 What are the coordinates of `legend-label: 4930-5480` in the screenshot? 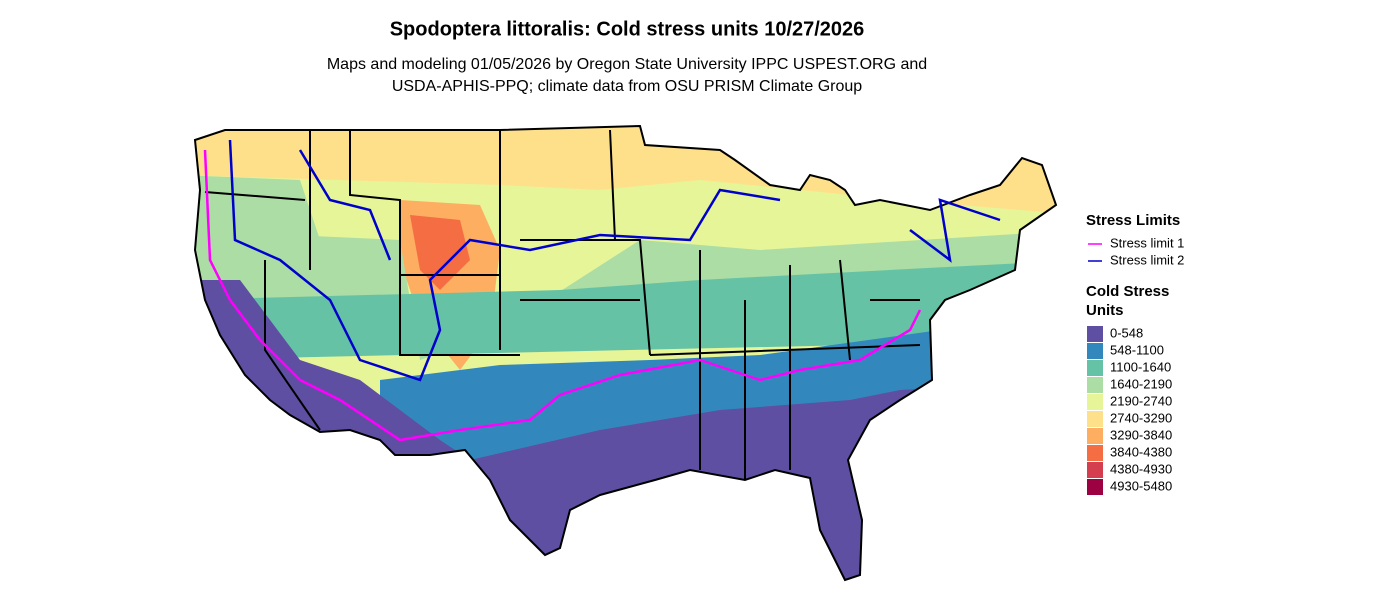 It's located at (1141, 485).